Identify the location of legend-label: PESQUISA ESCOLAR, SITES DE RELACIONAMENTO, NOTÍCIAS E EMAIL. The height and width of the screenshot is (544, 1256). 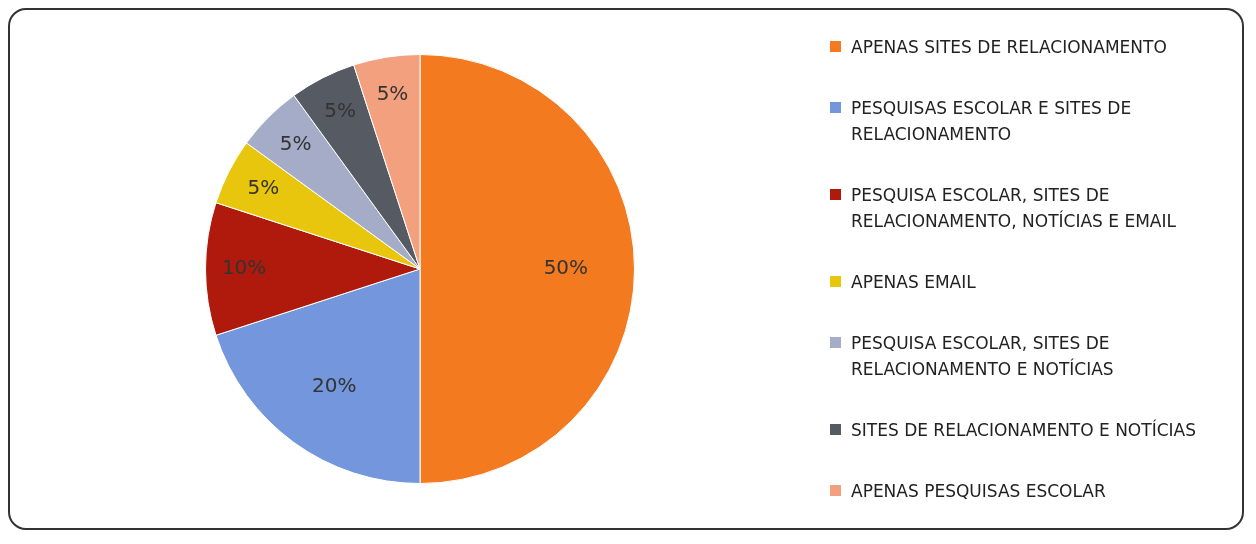
(1014, 208).